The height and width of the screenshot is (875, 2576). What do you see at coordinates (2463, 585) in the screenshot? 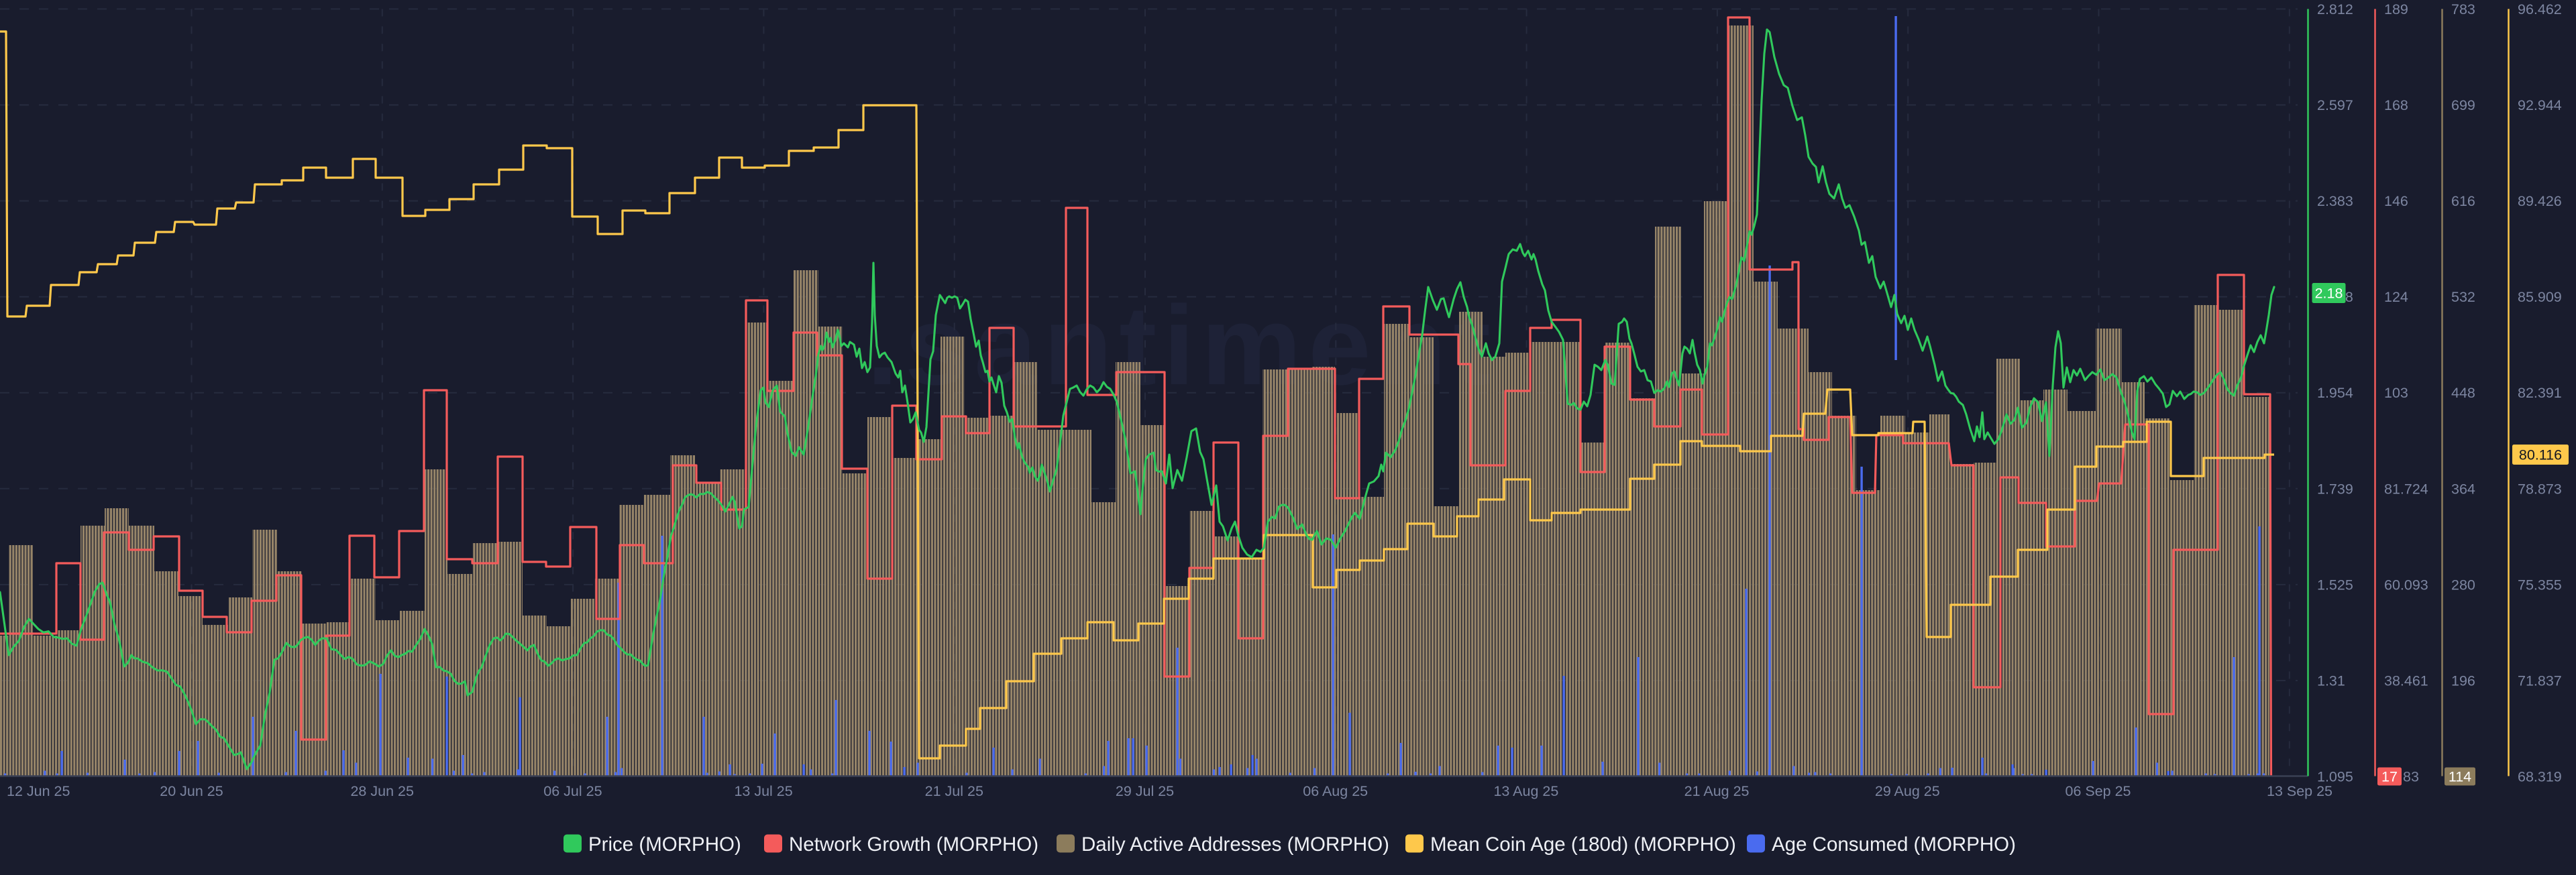
I see `svg-text: 280` at bounding box center [2463, 585].